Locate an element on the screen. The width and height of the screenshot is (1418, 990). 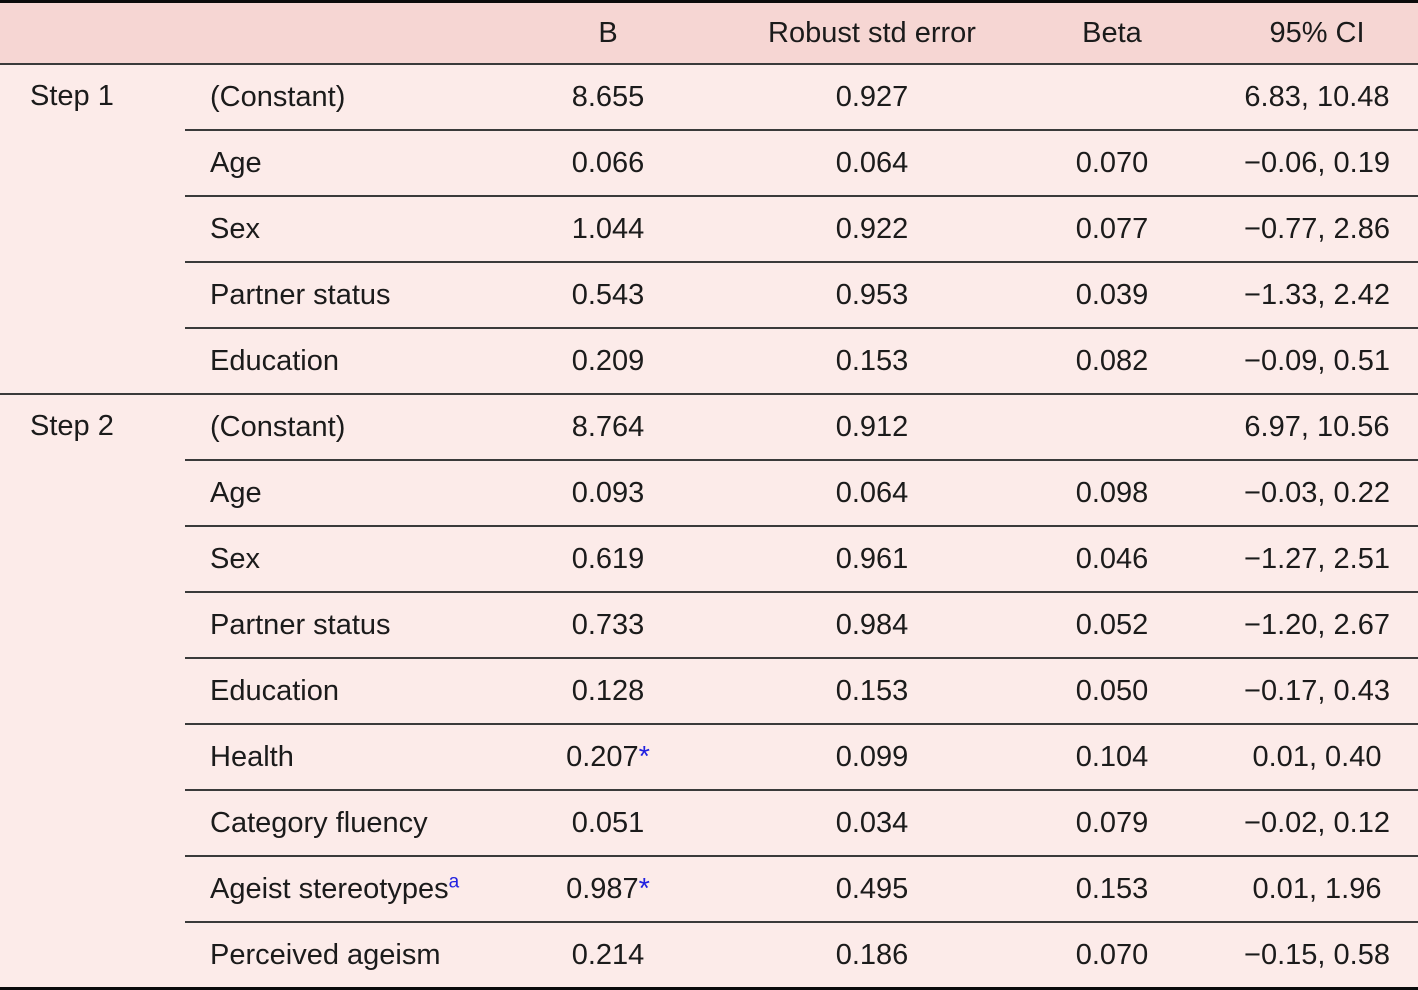
robust-se-cell: 0.099 is located at coordinates (872, 756).